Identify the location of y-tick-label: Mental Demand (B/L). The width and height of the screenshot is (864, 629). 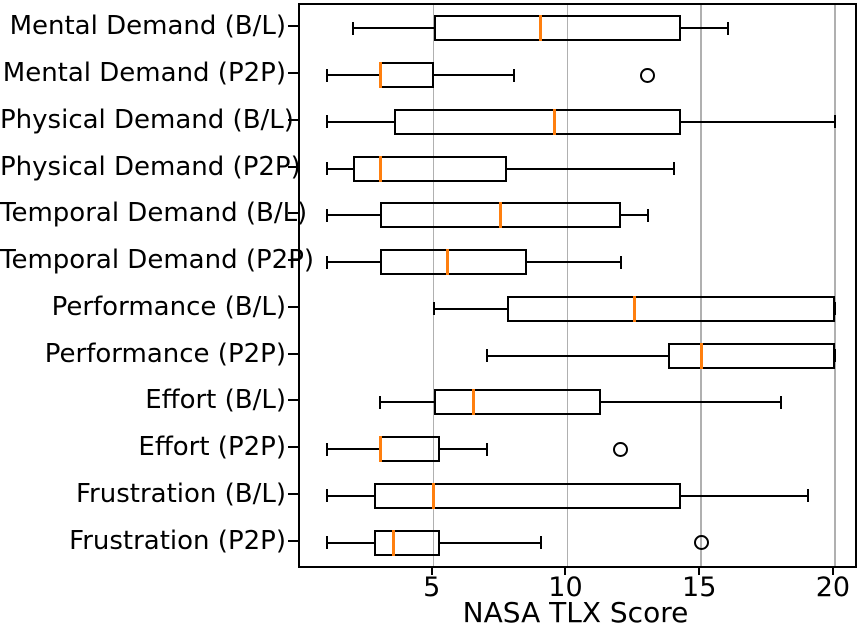
(147, 26).